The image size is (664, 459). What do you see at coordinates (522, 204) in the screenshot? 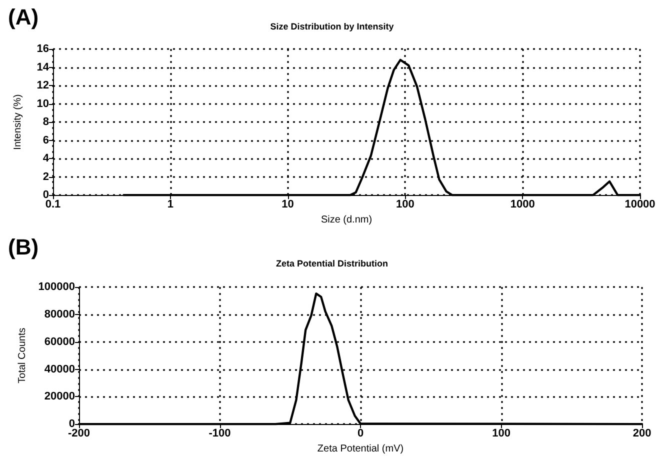
I see `x-tick-label: 1000` at bounding box center [522, 204].